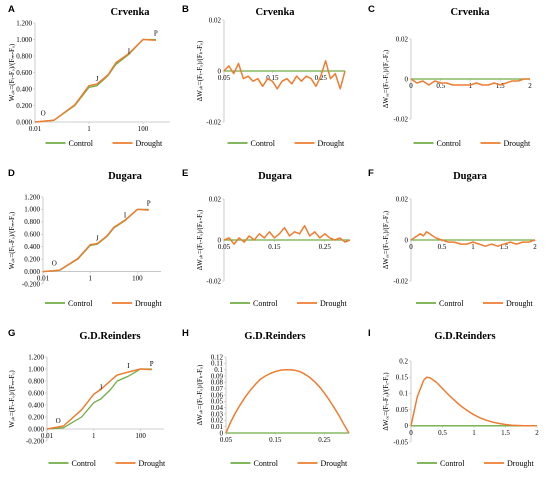  I want to click on panel-letter: F, so click(371, 173).